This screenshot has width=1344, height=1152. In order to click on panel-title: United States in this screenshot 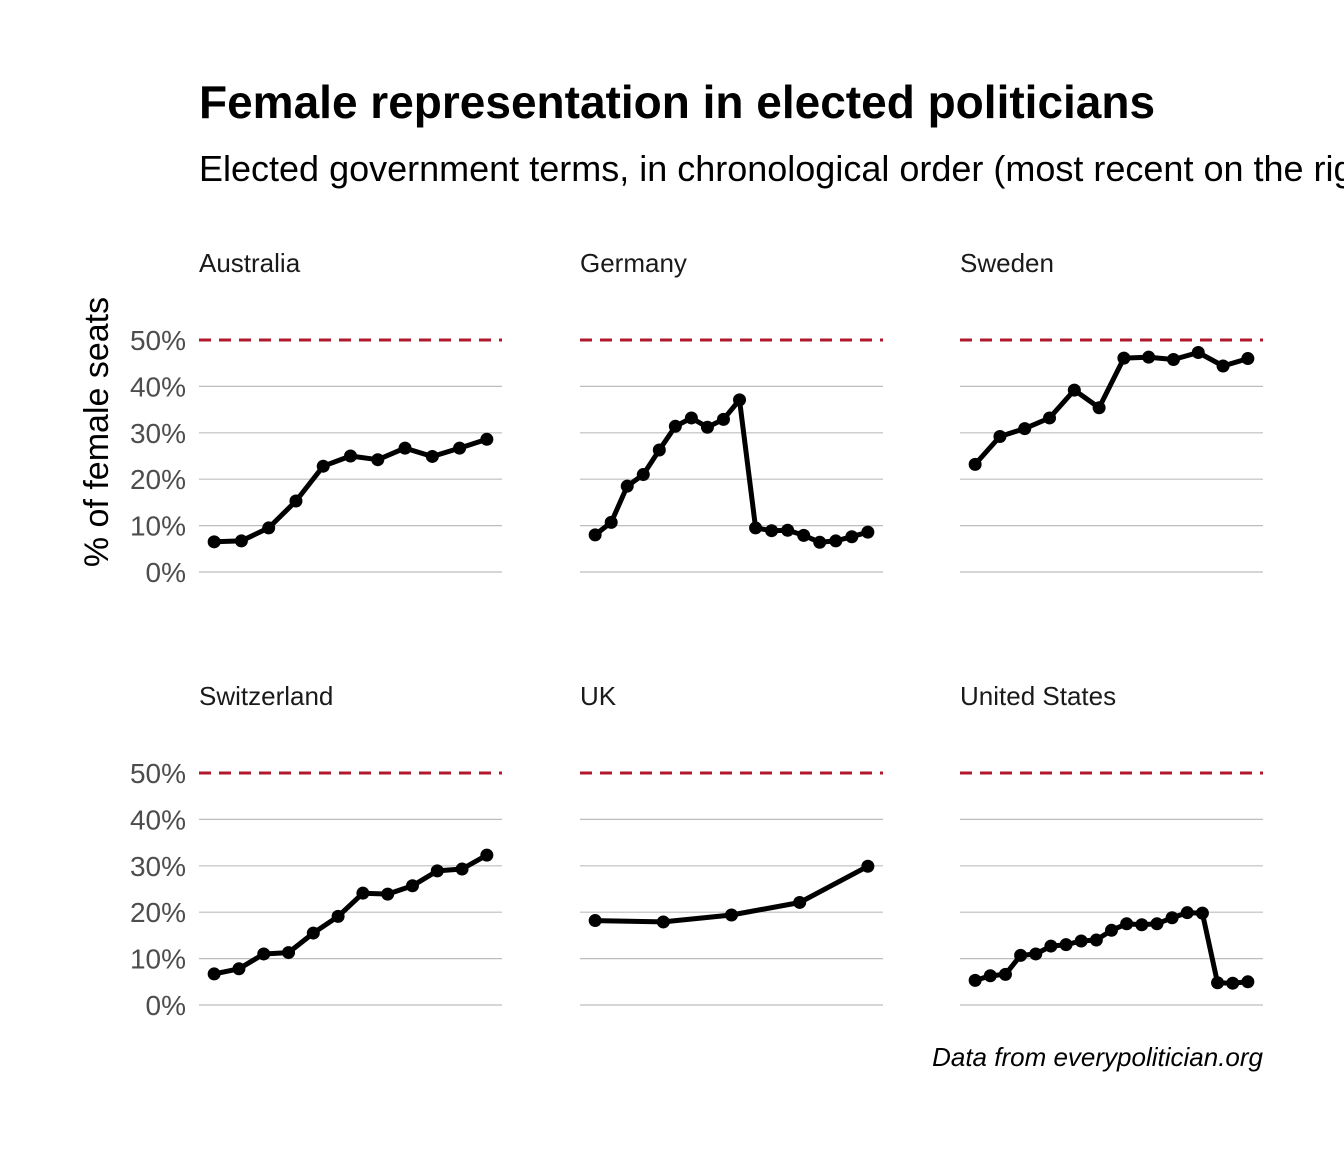, I will do `click(1038, 696)`.